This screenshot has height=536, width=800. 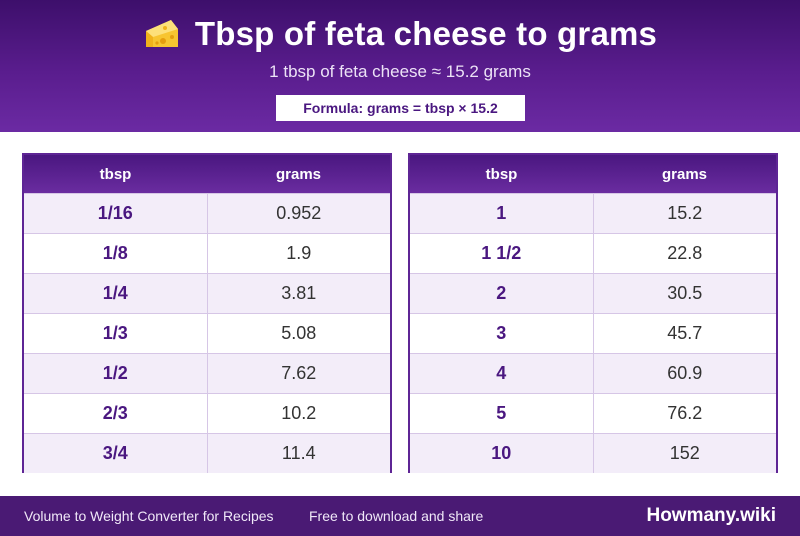 I want to click on grams-cell: 60.9, so click(x=685, y=373).